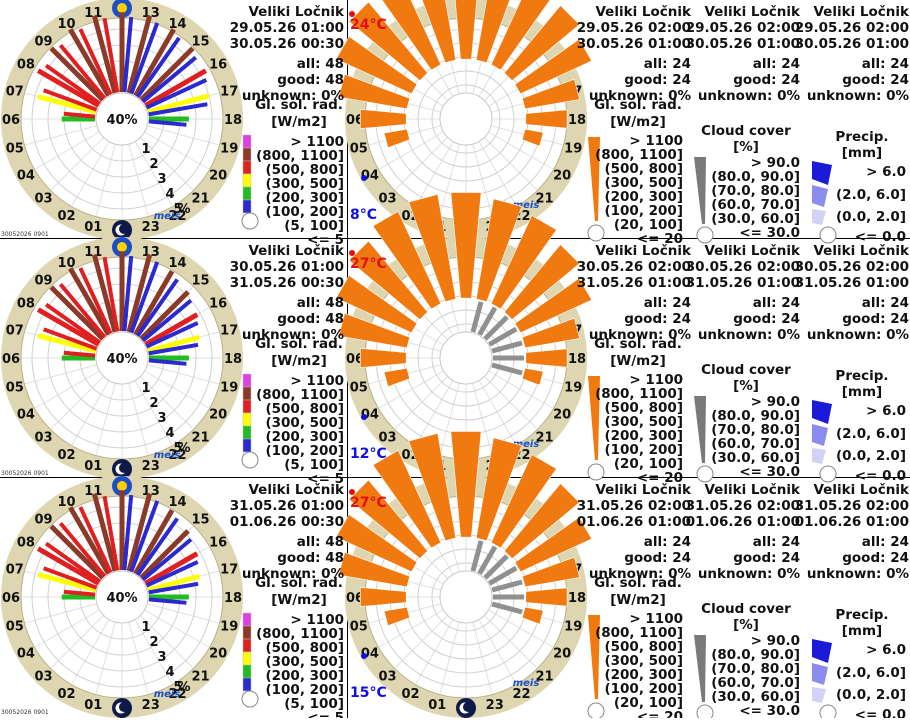 This screenshot has height=722, width=910. Describe the element at coordinates (177, 216) in the screenshot. I see `hour-label: 22` at that location.